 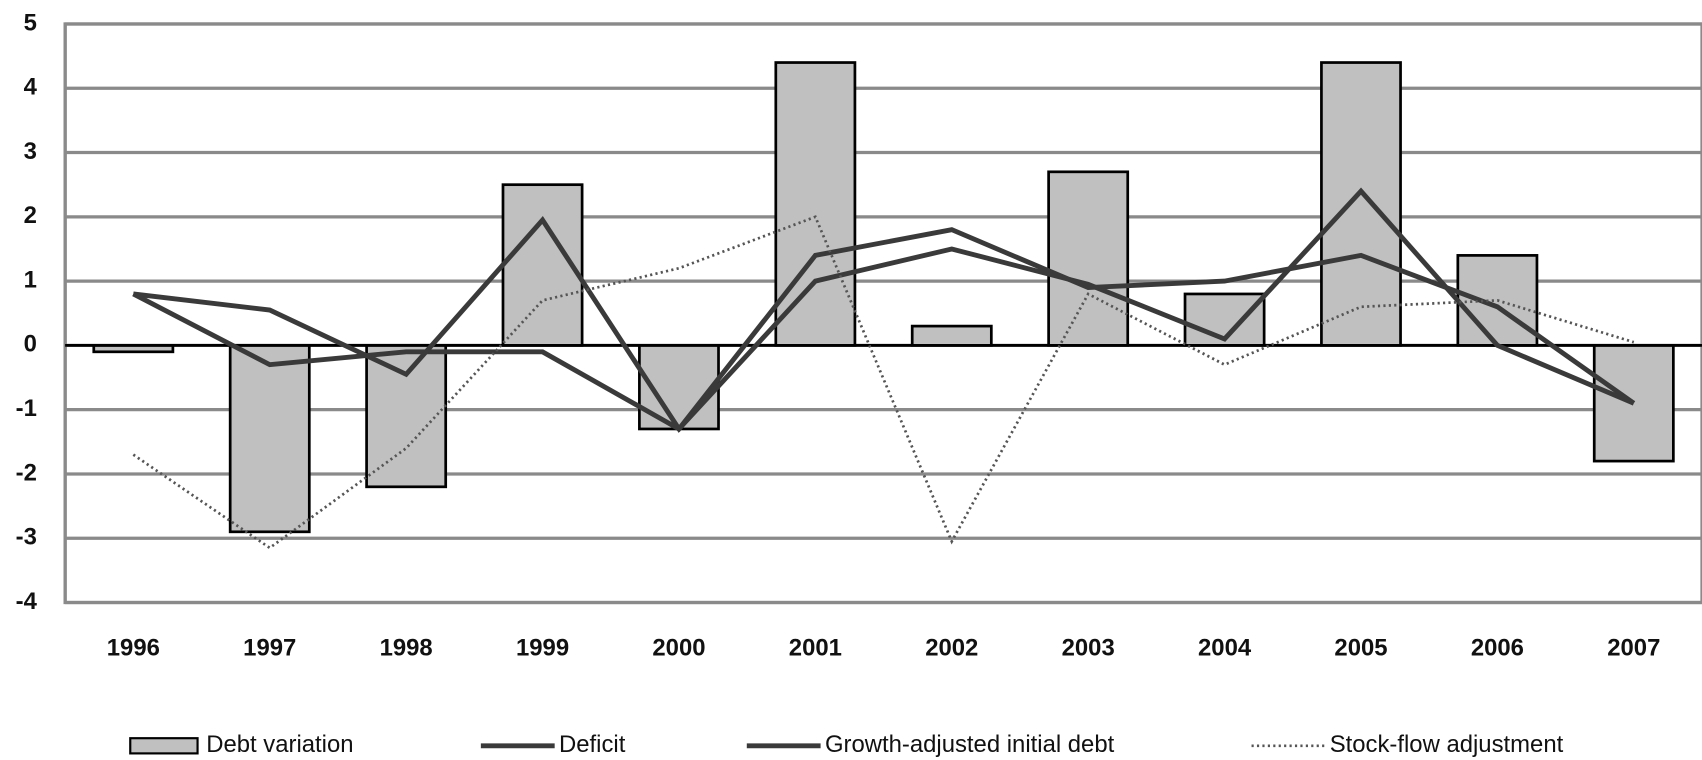 What do you see at coordinates (678, 648) in the screenshot?
I see `x-tick-label: 2000` at bounding box center [678, 648].